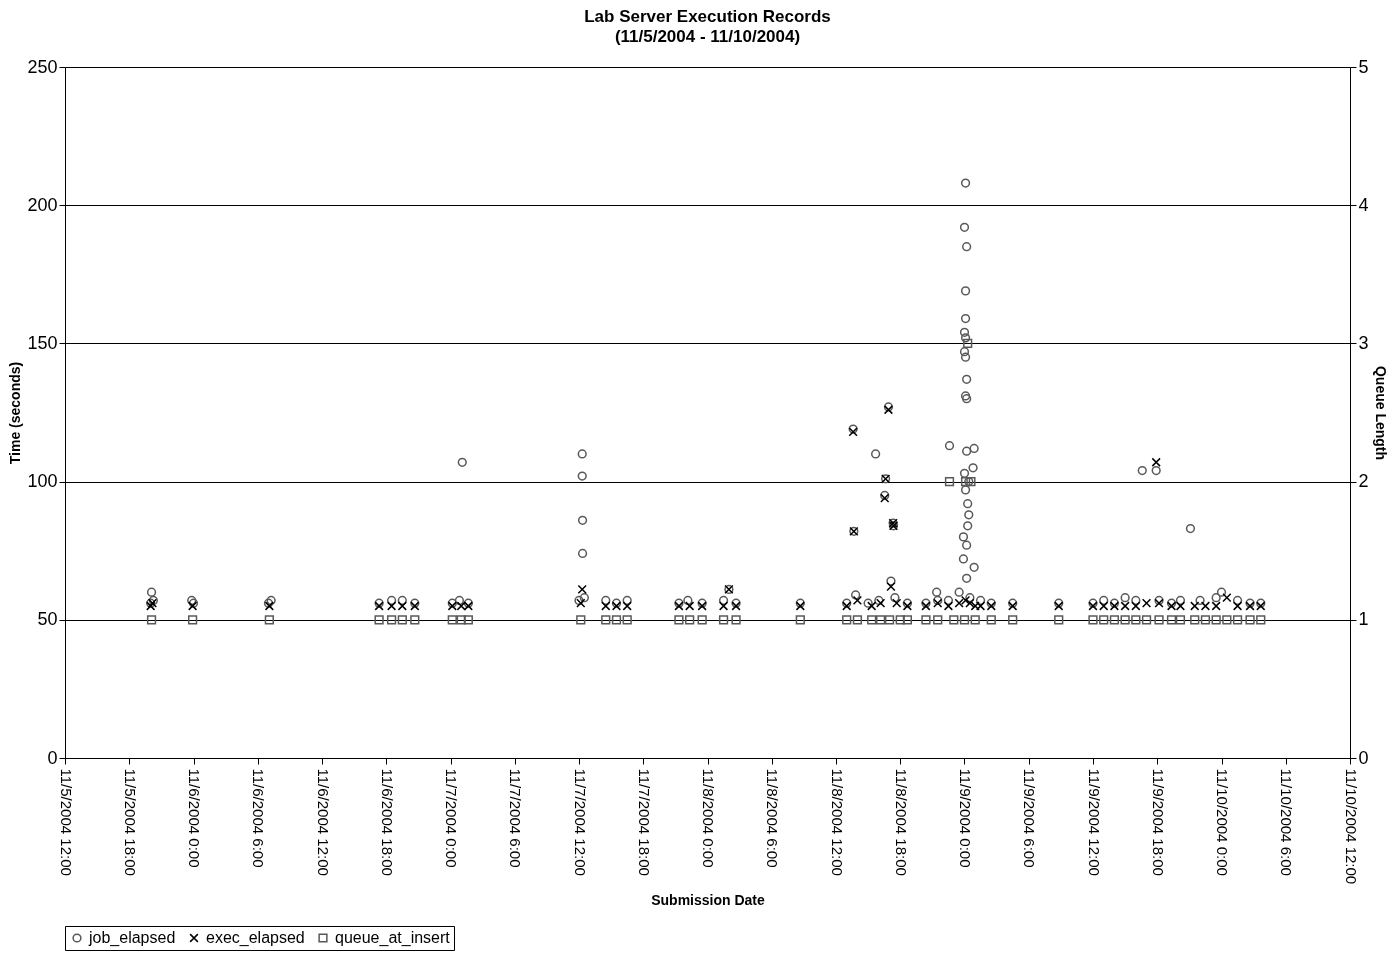 The width and height of the screenshot is (1395, 959). I want to click on legend-label: job_elapsed, so click(132, 938).